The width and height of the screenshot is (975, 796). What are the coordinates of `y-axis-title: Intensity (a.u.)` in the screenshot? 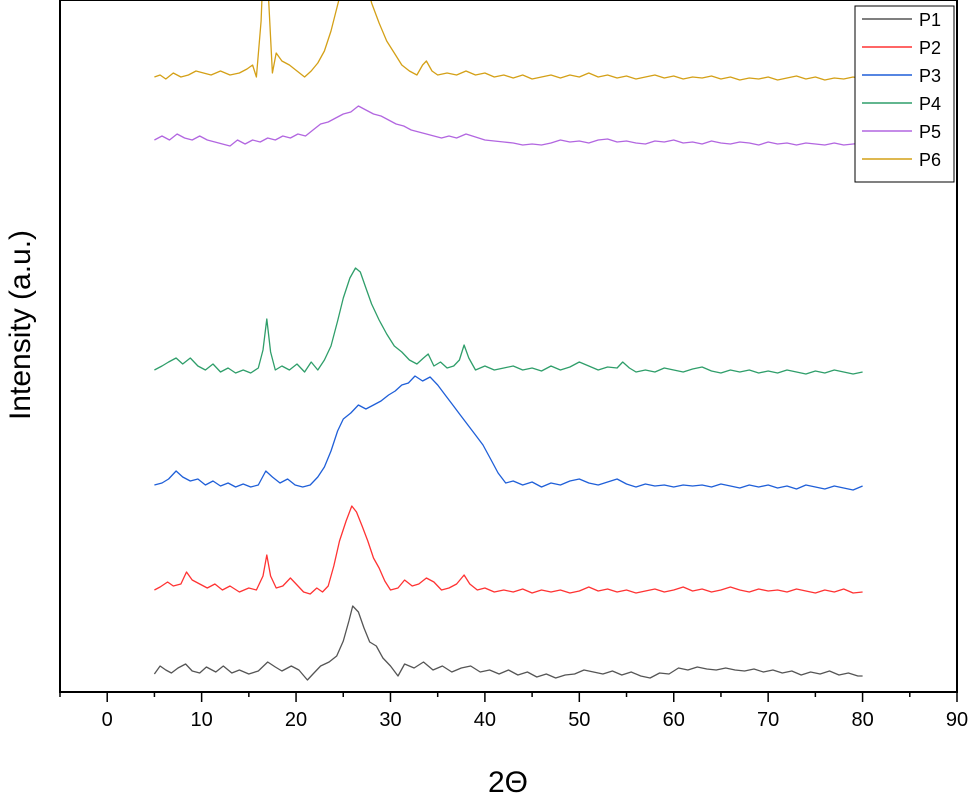 It's located at (20, 325).